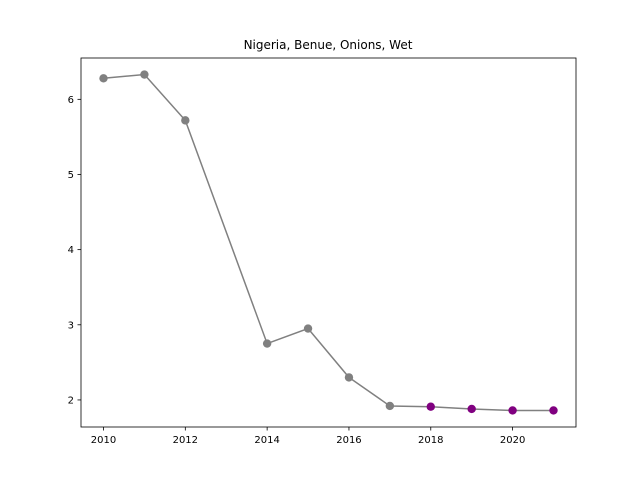 The image size is (640, 480). I want to click on y-axis: 2 3 4 5 6, so click(74, 250).